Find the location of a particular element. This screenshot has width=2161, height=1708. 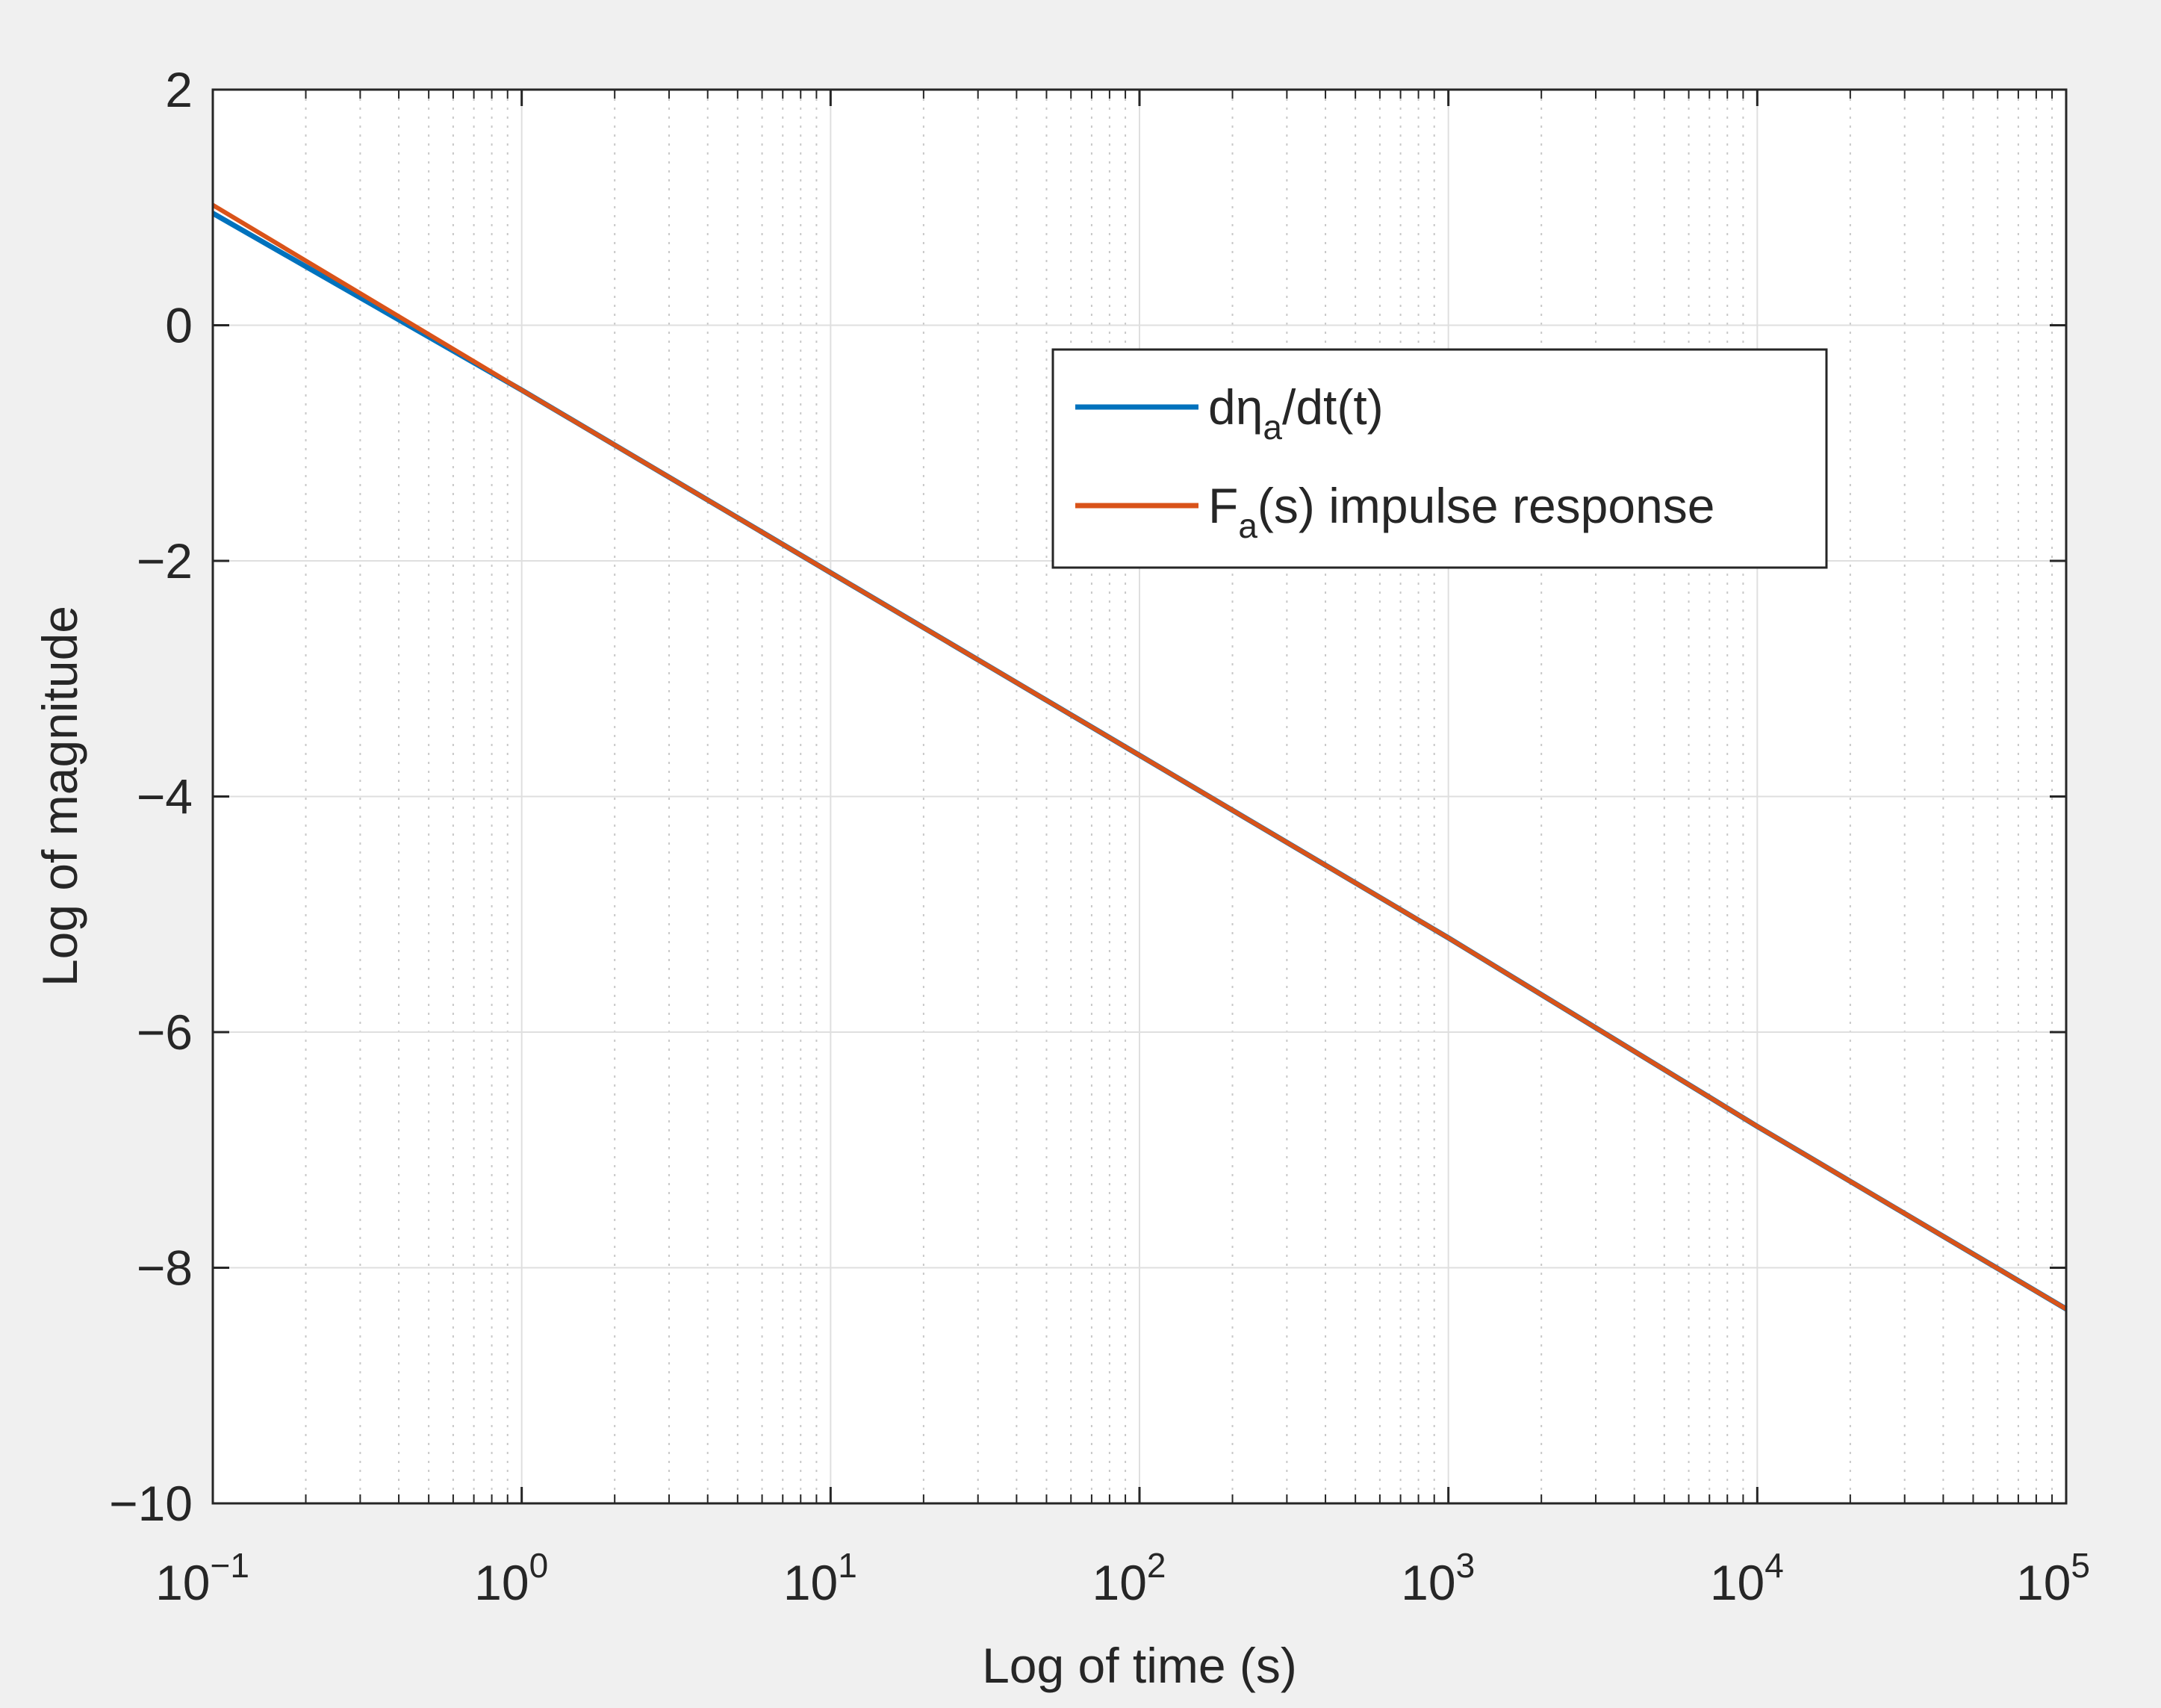

legend: dηa/dt(t) Fa(s) impulse response is located at coordinates (1440, 459).